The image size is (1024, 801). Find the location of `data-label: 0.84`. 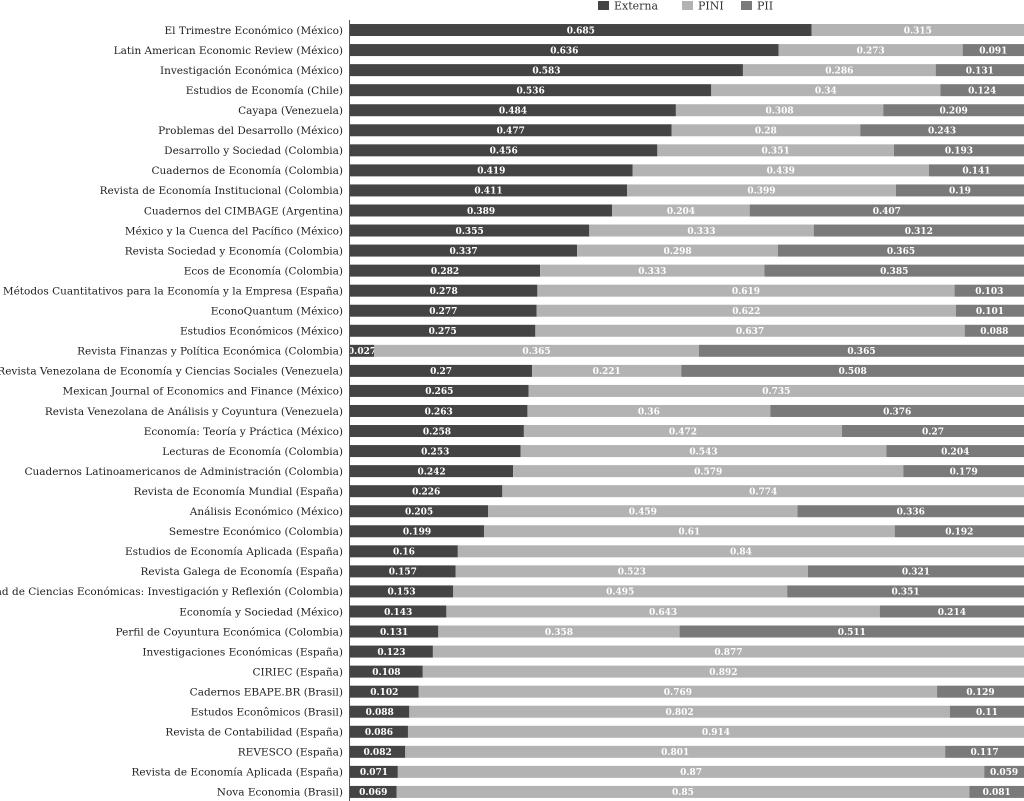

data-label: 0.84 is located at coordinates (741, 553).